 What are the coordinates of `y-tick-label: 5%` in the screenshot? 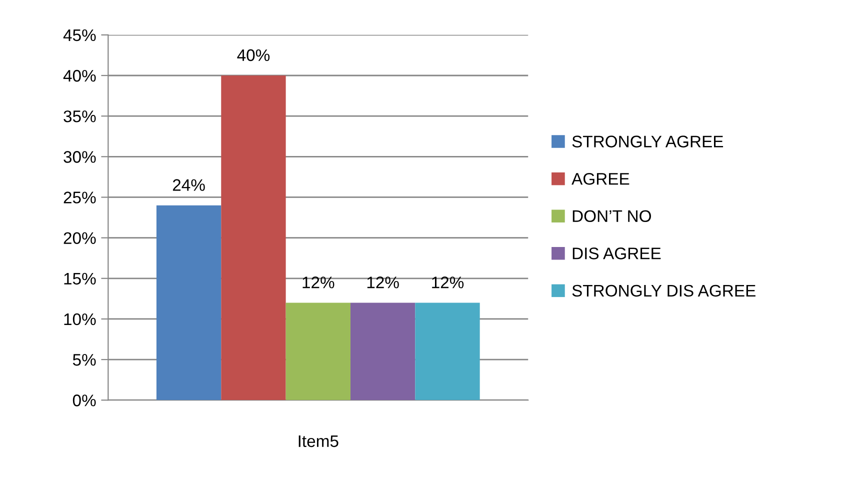 It's located at (84, 360).